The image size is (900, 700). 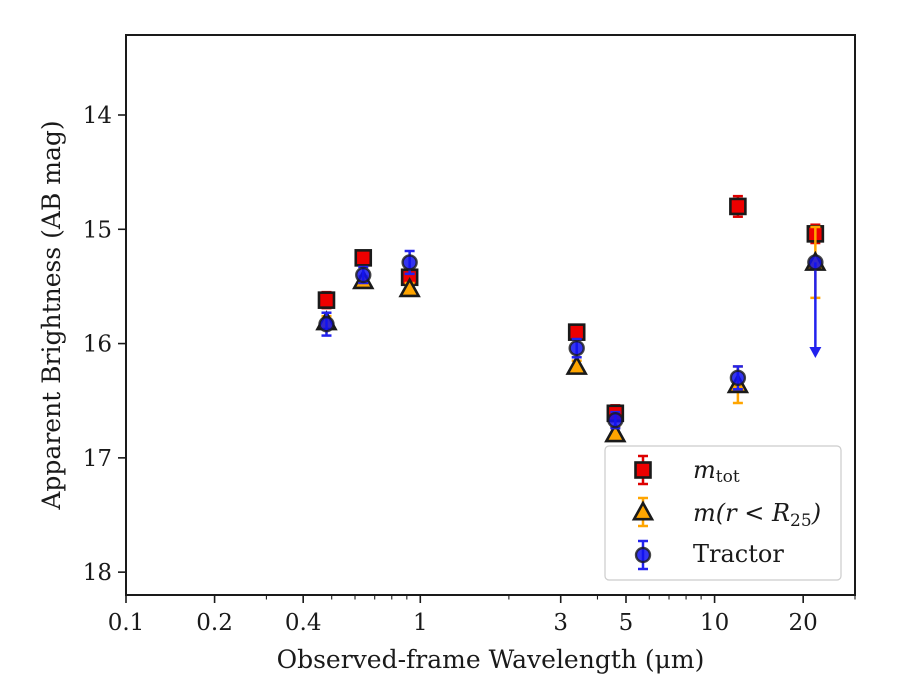 What do you see at coordinates (716, 471) in the screenshot?
I see `legend-label-mtot: mtot` at bounding box center [716, 471].